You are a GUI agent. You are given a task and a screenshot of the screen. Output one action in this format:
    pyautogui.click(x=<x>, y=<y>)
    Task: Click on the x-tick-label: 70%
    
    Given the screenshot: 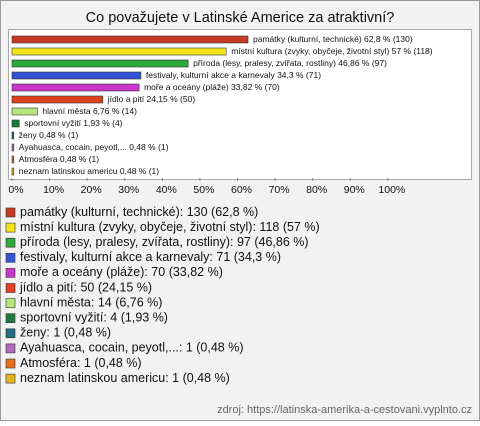 What is the action you would take?
    pyautogui.click(x=279, y=190)
    